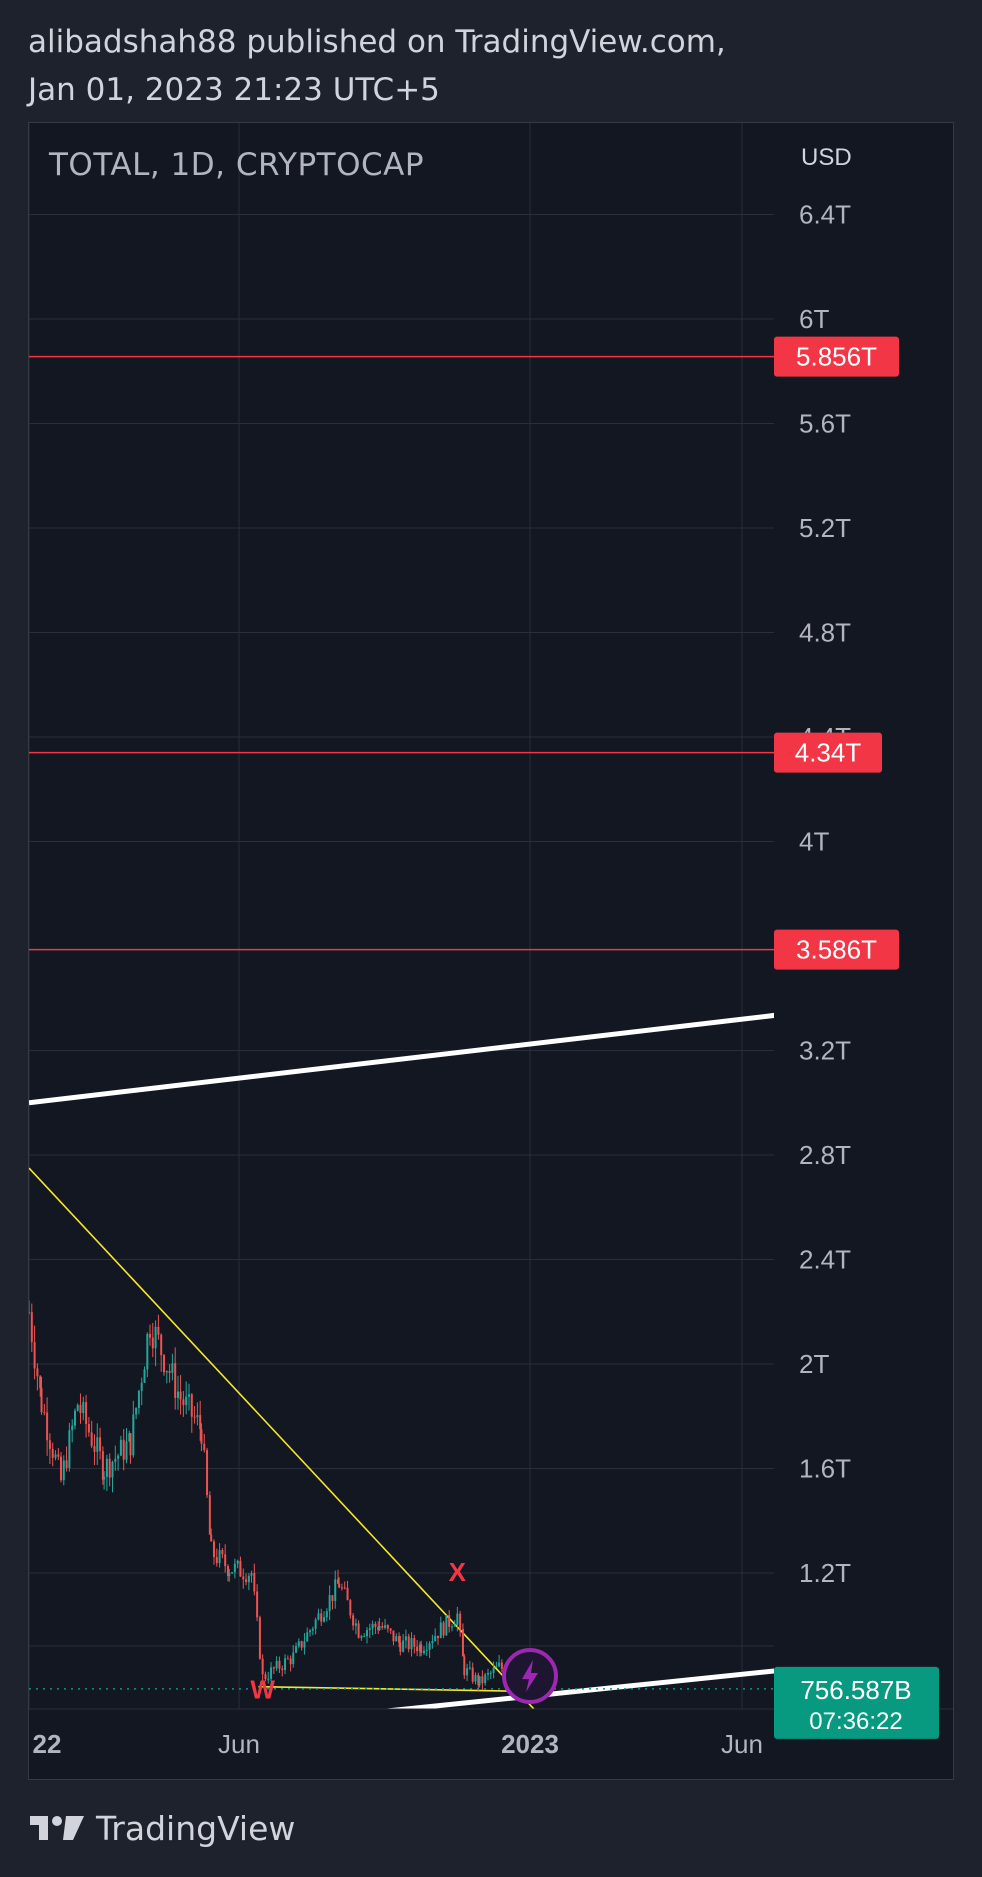  Describe the element at coordinates (855, 1690) in the screenshot. I see `current-price-label: 756.587B` at that location.